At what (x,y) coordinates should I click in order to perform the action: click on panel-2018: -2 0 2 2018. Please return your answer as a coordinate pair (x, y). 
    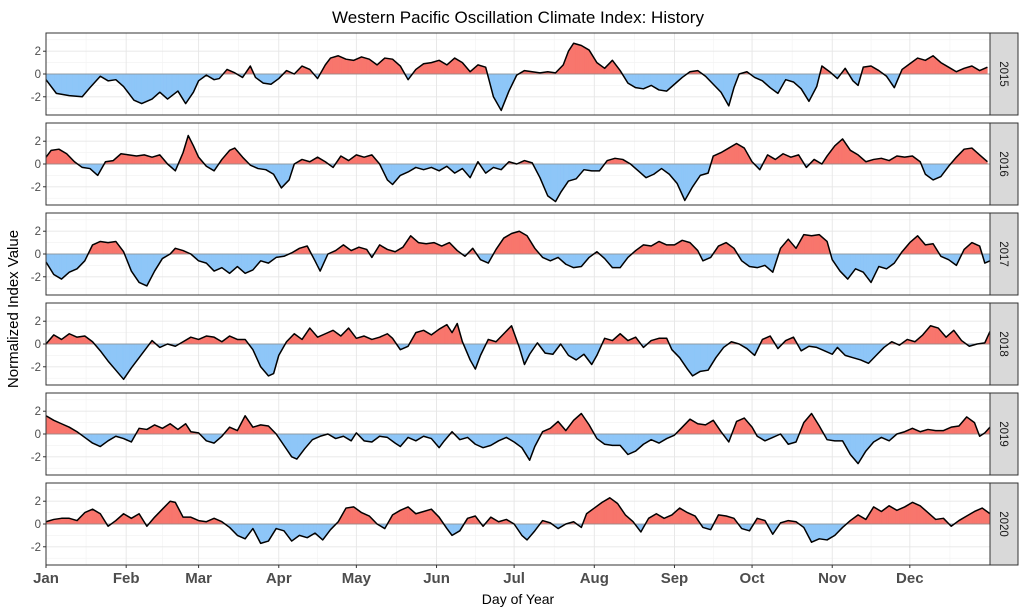
    Looking at the image, I should click on (525, 344).